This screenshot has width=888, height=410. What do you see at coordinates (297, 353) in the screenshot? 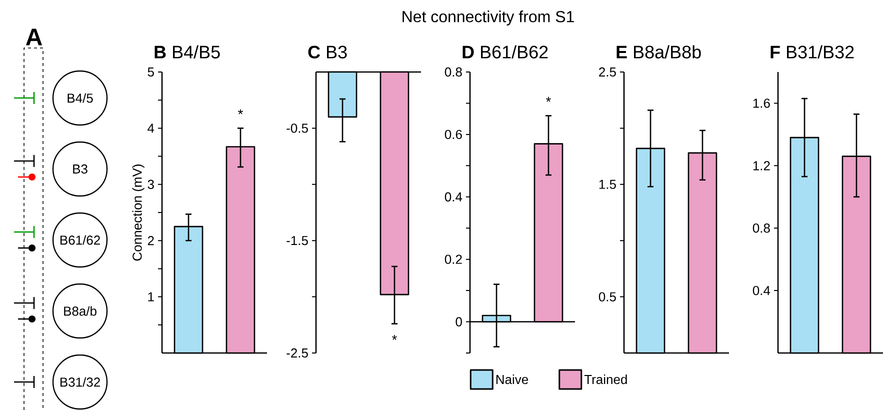
I see `y-tick-label: -2.5` at bounding box center [297, 353].